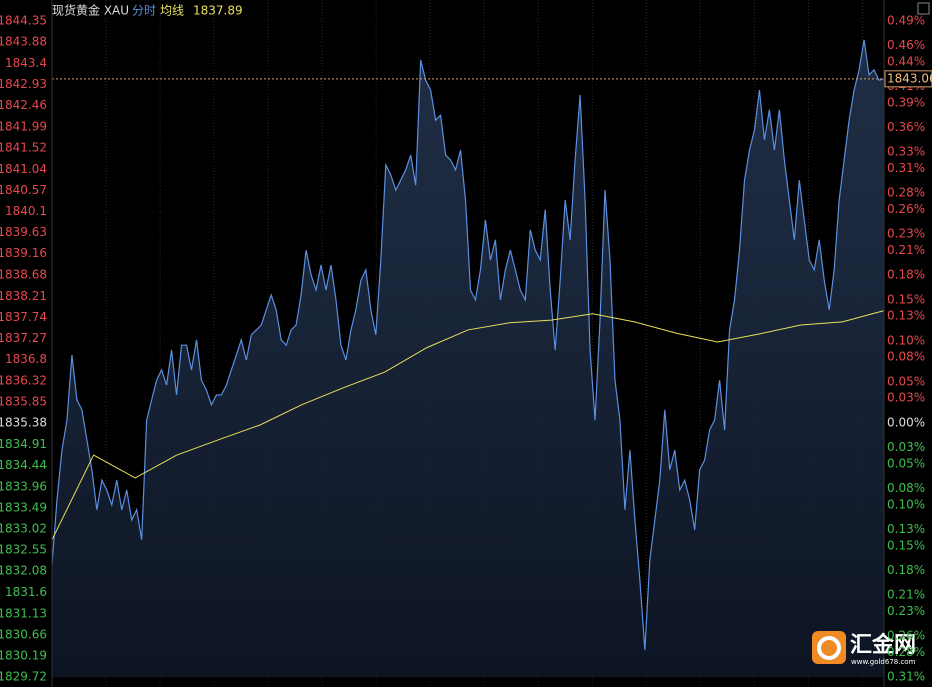  Describe the element at coordinates (23, 465) in the screenshot. I see `y-tick-label: 1834.44` at that location.